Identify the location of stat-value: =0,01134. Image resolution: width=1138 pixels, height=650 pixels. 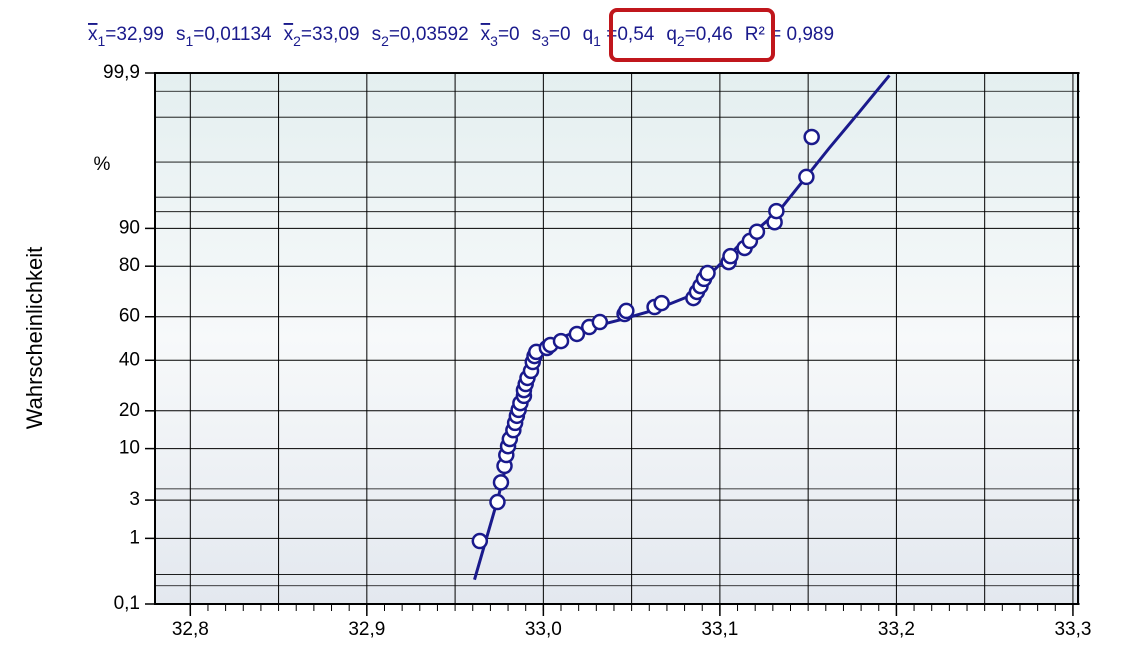
(232, 34).